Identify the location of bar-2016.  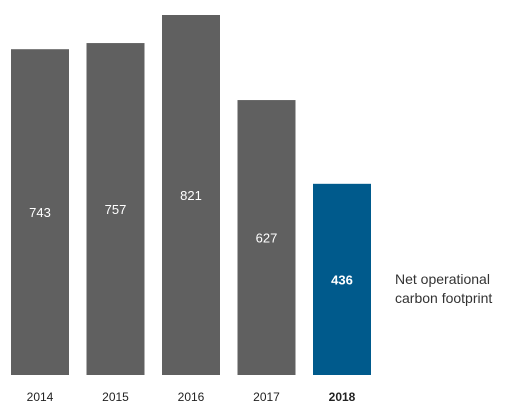
(191, 195).